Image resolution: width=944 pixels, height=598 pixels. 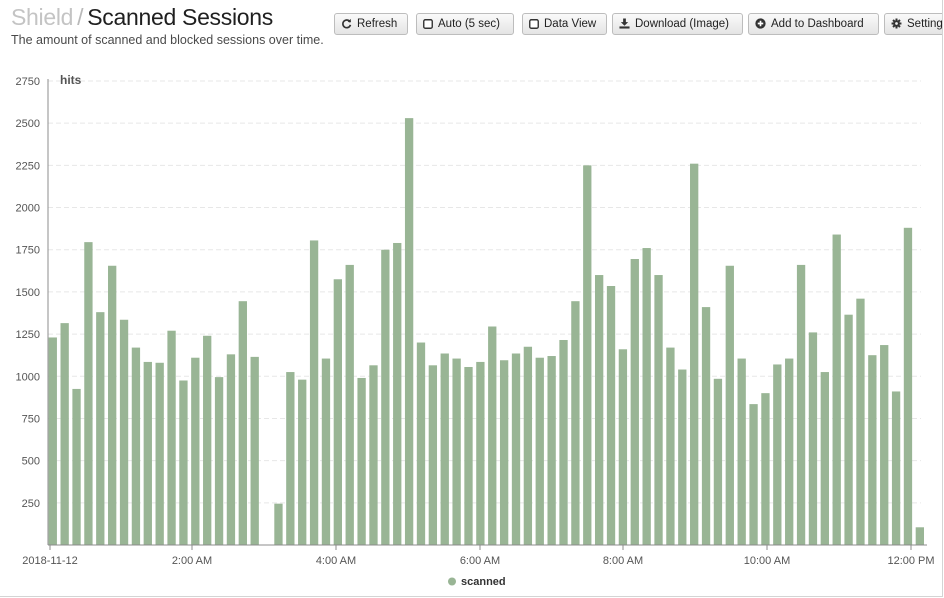 I want to click on breadcrumb-parent: Shield, so click(x=42, y=17).